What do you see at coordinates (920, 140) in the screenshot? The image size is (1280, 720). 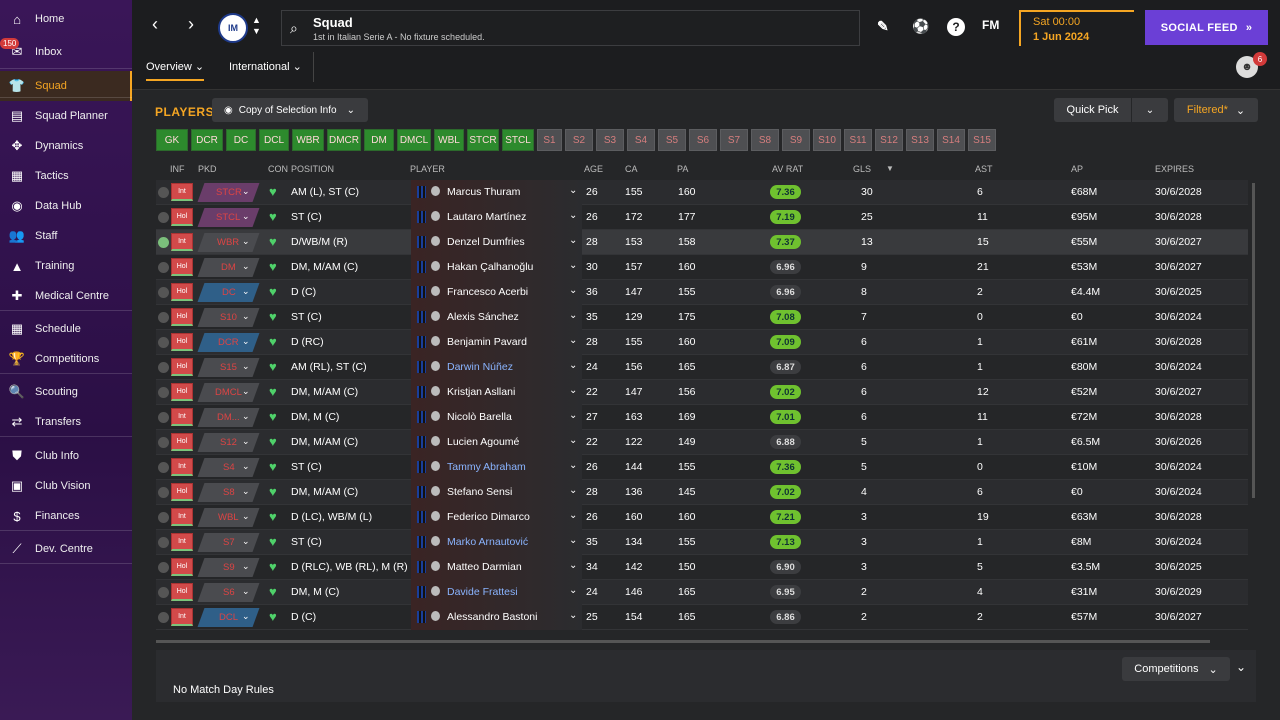 I see `position-filter-s13: S13` at bounding box center [920, 140].